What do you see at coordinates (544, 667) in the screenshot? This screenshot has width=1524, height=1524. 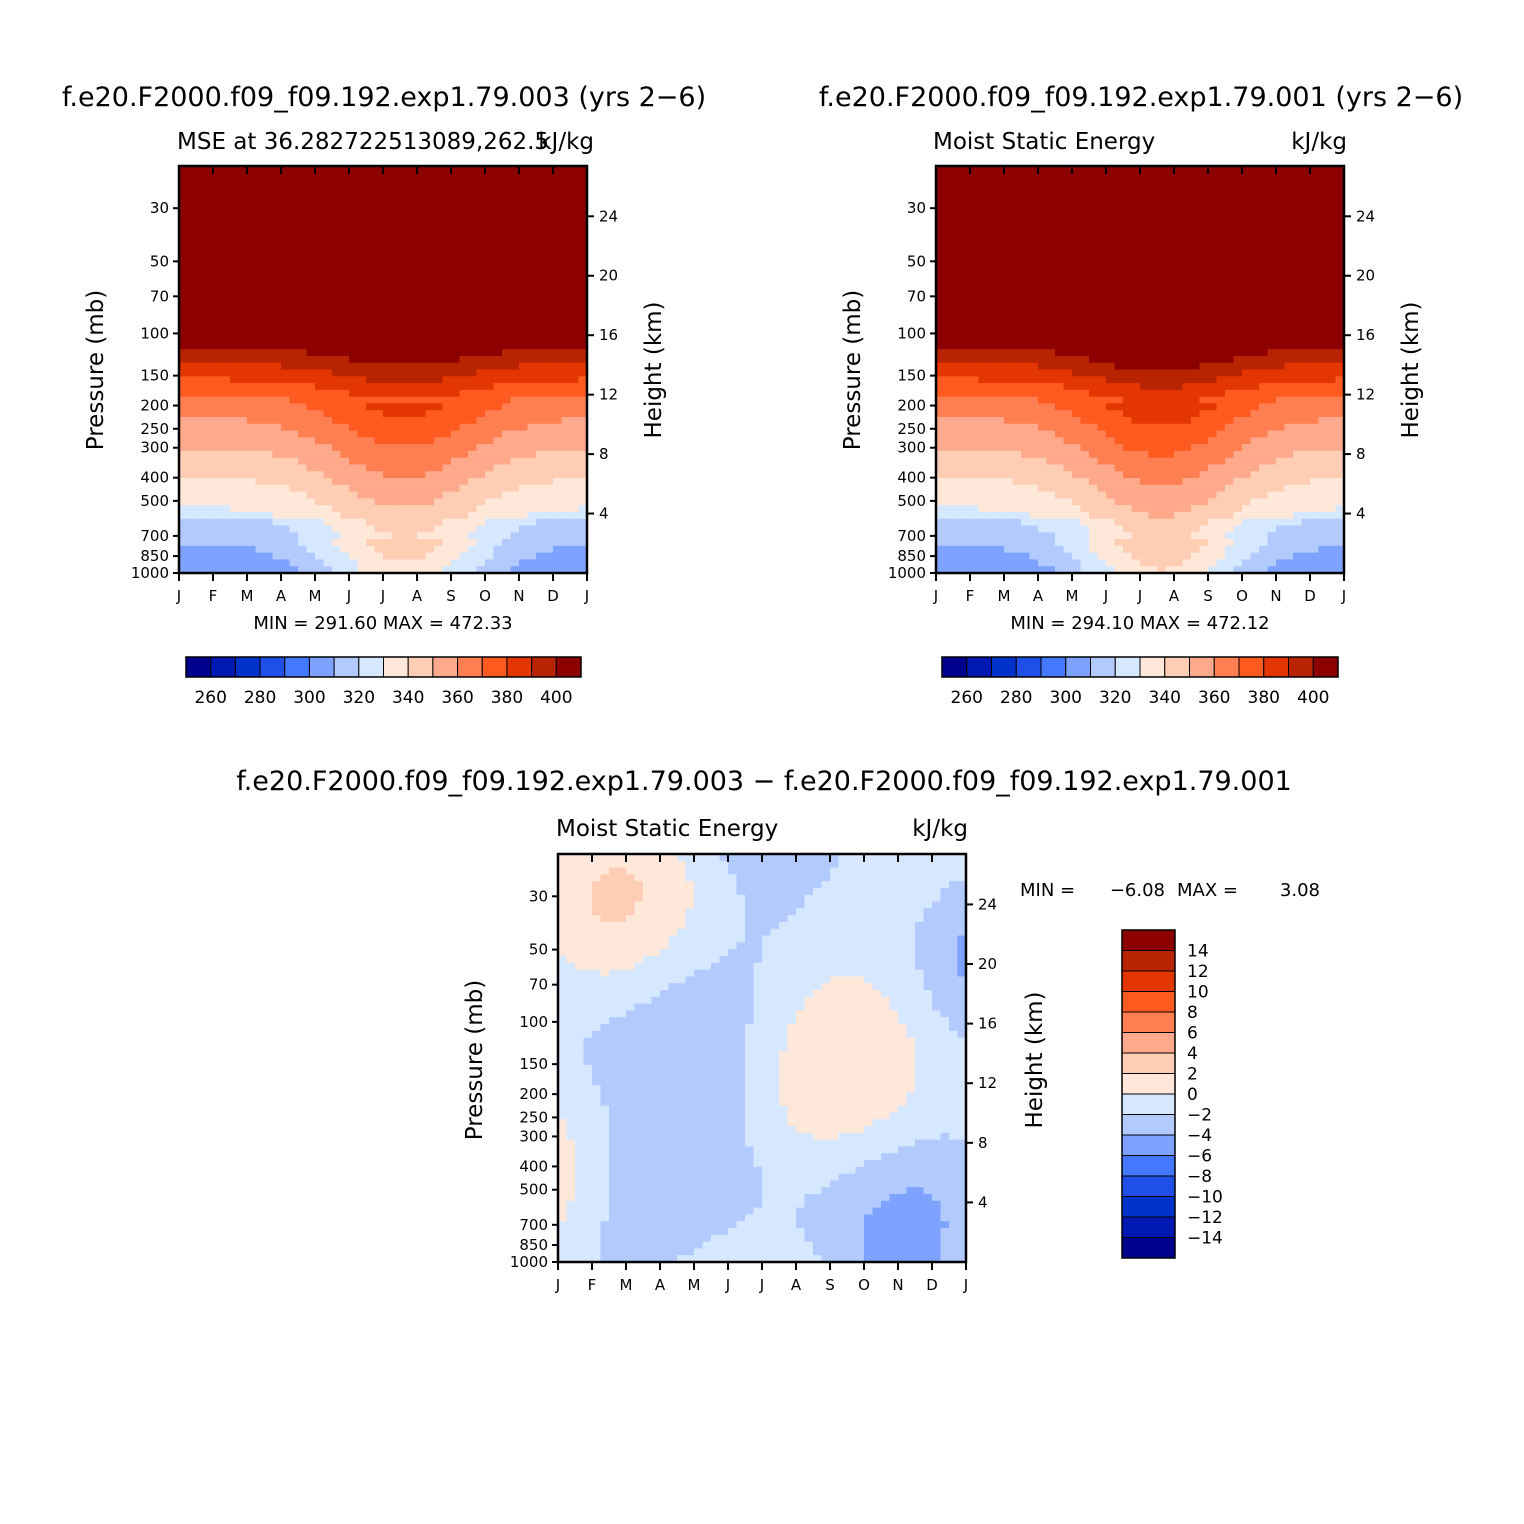 I see `panel1-colorbar-swatch` at bounding box center [544, 667].